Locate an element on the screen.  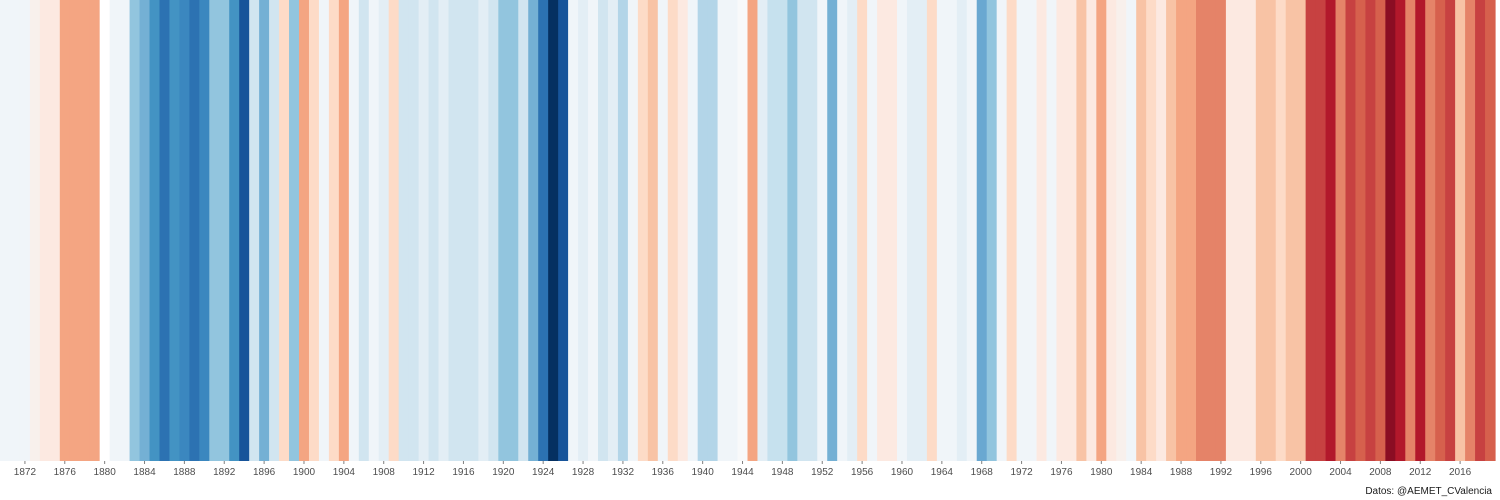
stripe-1905 is located at coordinates (354, 230).